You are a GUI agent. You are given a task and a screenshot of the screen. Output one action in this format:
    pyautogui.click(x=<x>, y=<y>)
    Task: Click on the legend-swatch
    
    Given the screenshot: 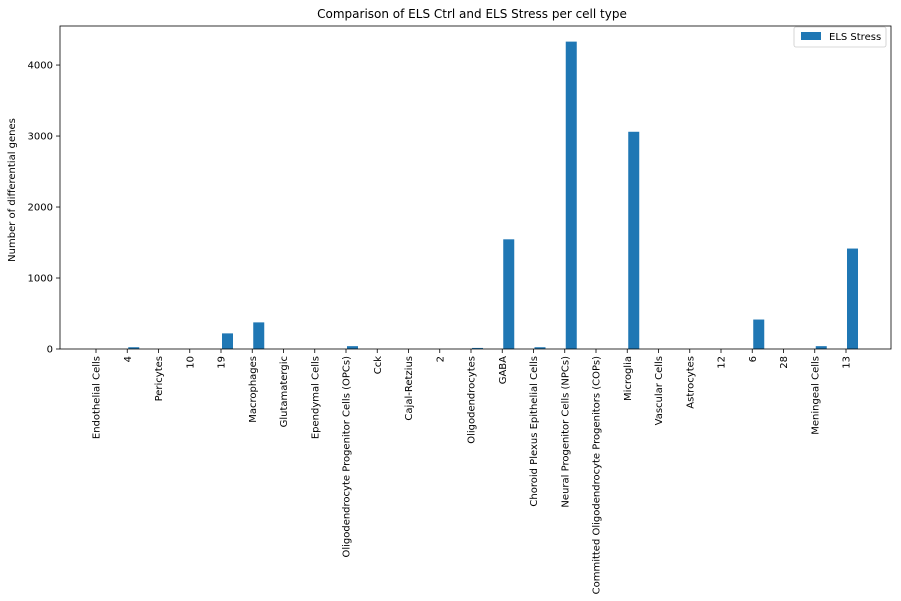 What is the action you would take?
    pyautogui.click(x=811, y=36)
    